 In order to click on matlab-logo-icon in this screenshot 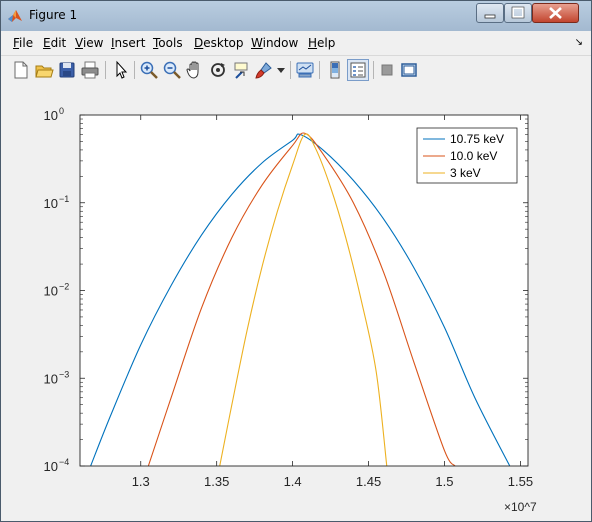, I will do `click(15, 16)`.